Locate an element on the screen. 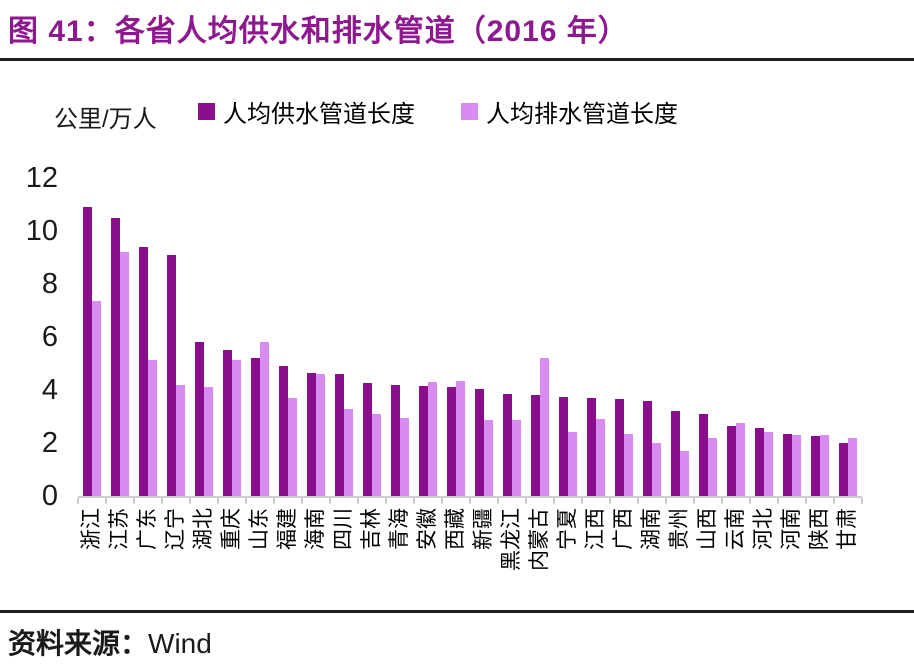 Image resolution: width=914 pixels, height=664 pixels. x-axis-label: 贵州 is located at coordinates (679, 529).